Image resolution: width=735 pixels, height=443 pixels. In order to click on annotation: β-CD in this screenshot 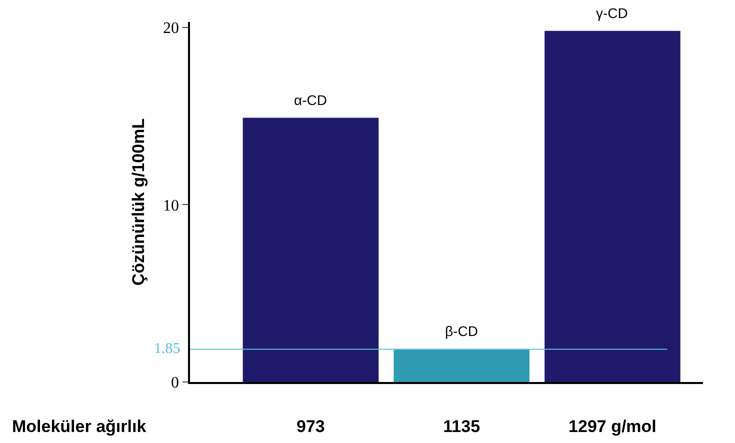, I will do `click(461, 331)`.